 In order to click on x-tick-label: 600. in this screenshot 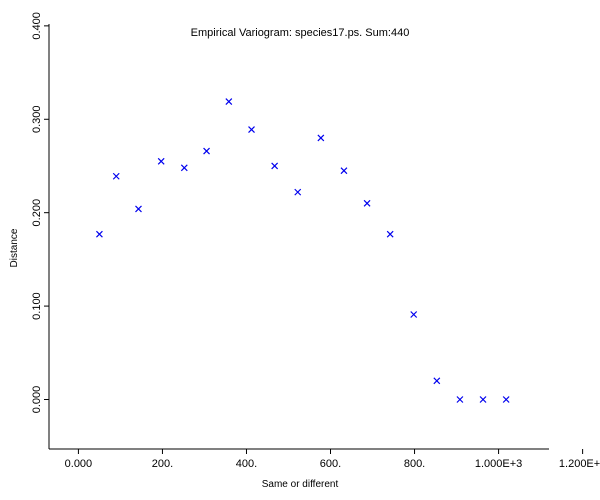, I will do `click(330, 464)`.